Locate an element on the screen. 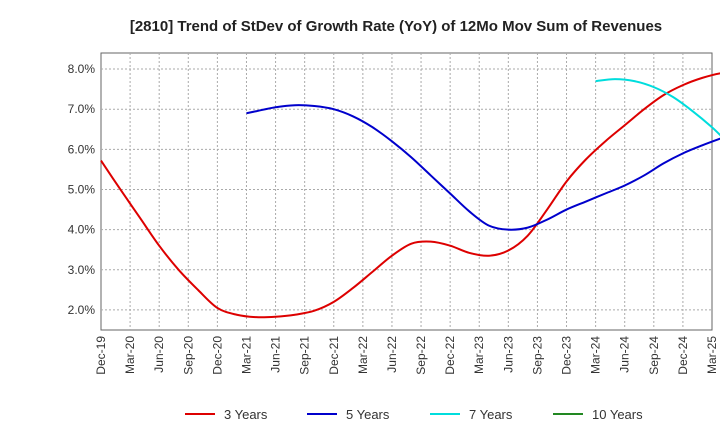  y-axis: 2.0% 3.0% 4.0% 5.0% 6.0% 7.0% 8.0% is located at coordinates (82, 189).